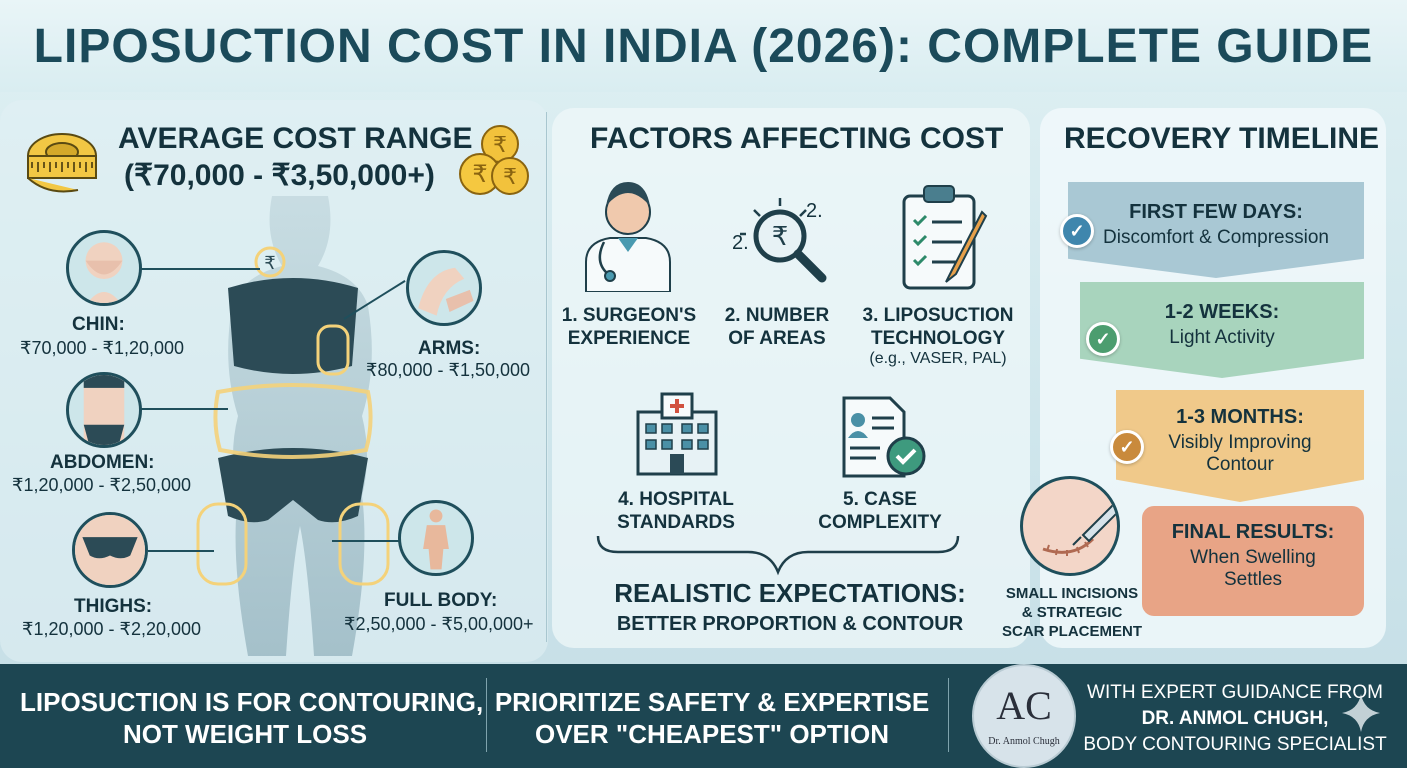  What do you see at coordinates (790, 624) in the screenshot?
I see `realistic-subtitle: BETTER PROPORTION & CONTOUR` at bounding box center [790, 624].